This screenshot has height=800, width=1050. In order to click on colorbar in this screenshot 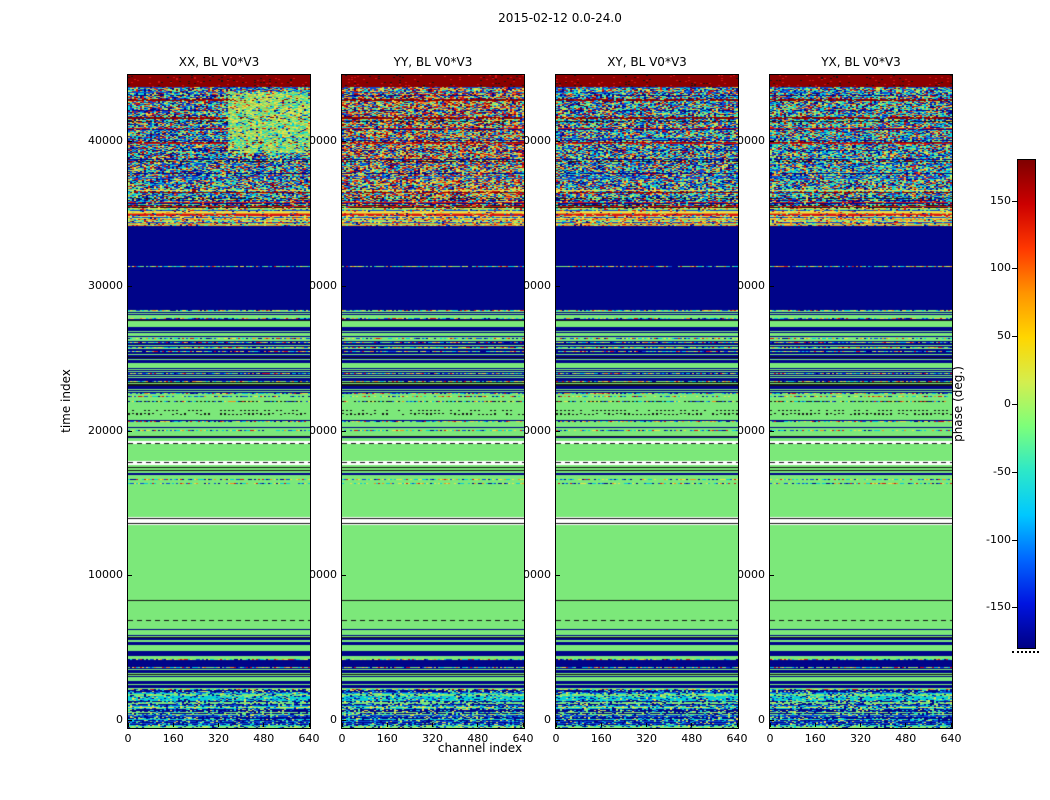, I will do `click(1026, 404)`.